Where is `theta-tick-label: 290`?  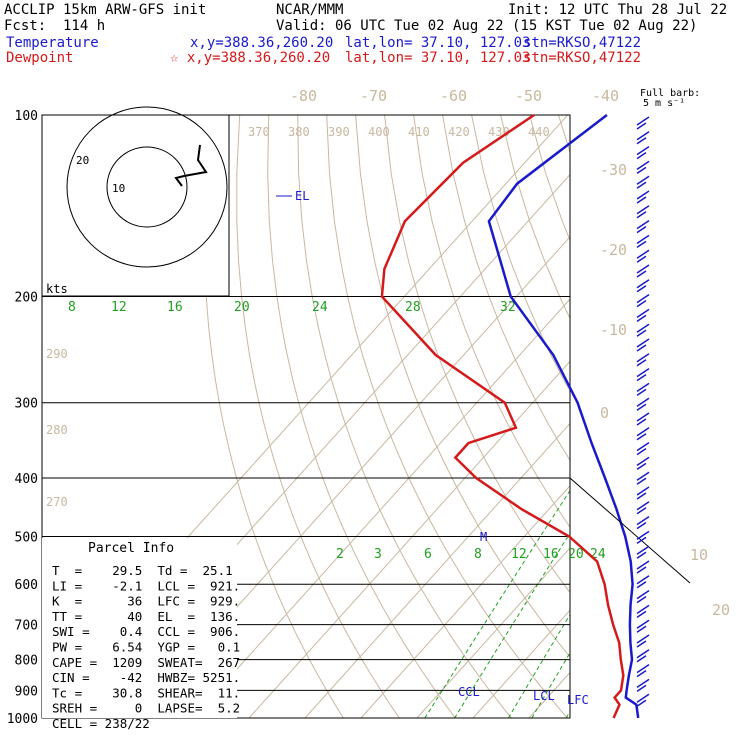
theta-tick-label: 290 is located at coordinates (57, 354).